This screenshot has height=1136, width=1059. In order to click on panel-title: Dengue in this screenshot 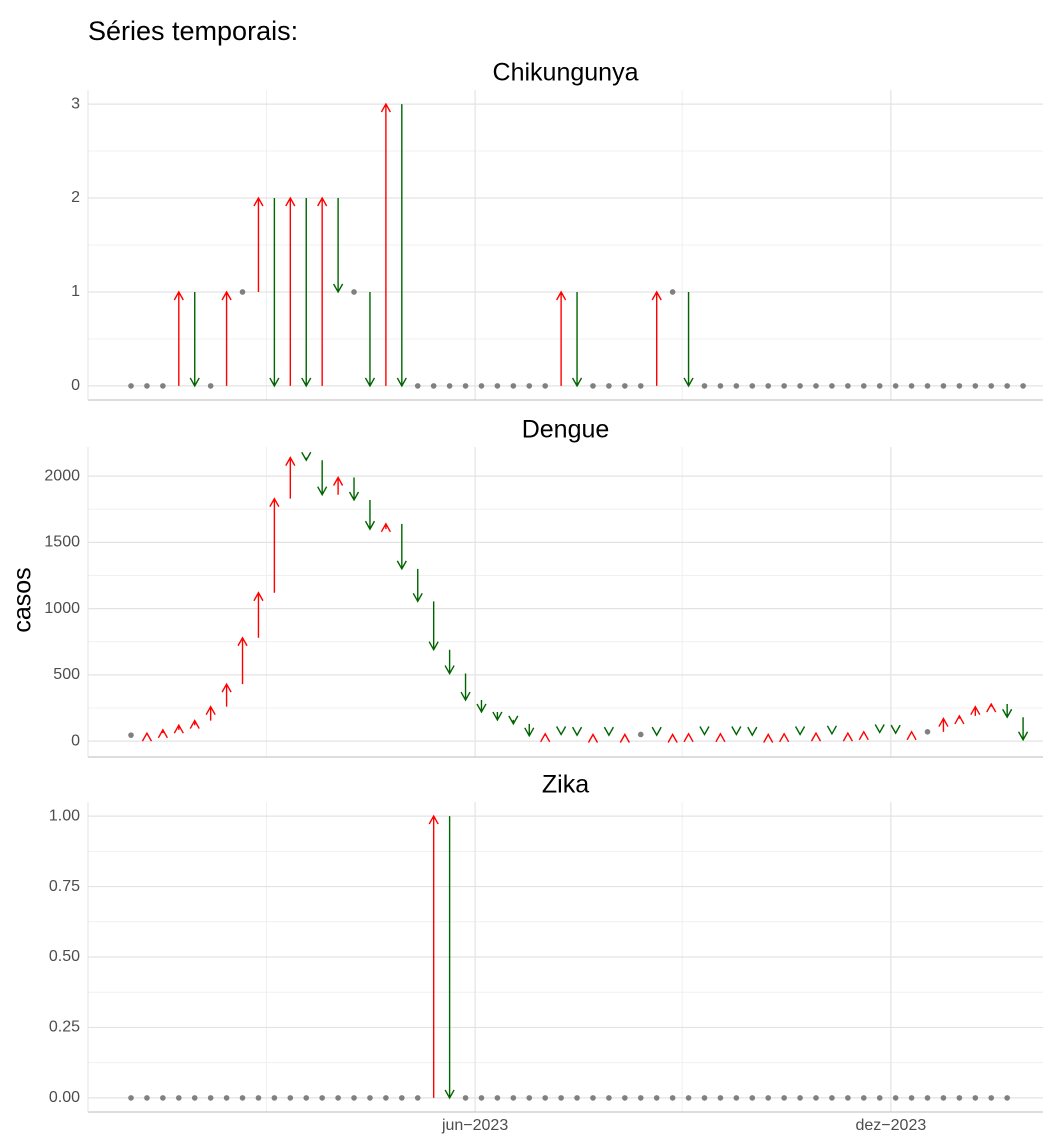, I will do `click(566, 430)`.